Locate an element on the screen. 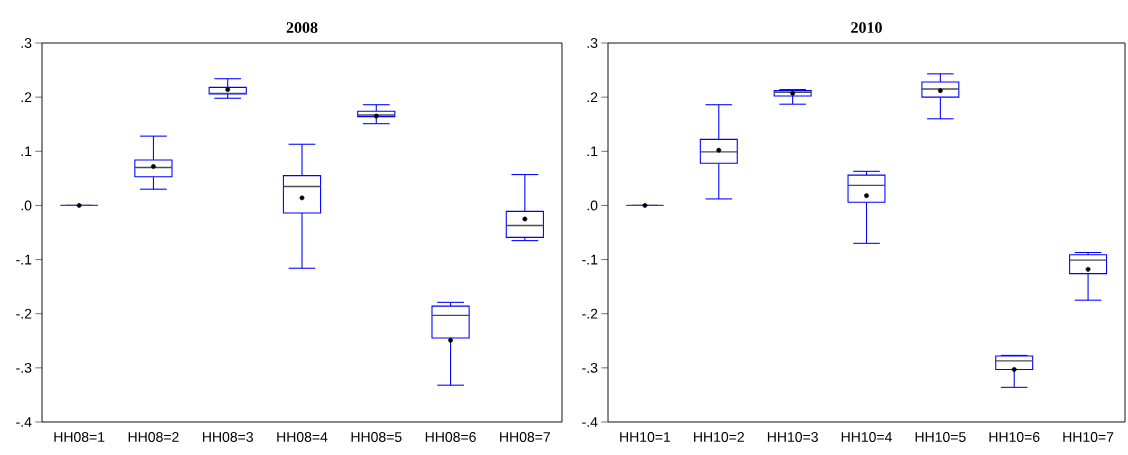 The height and width of the screenshot is (455, 1128). x-tick-label: HH10=4 is located at coordinates (866, 437).